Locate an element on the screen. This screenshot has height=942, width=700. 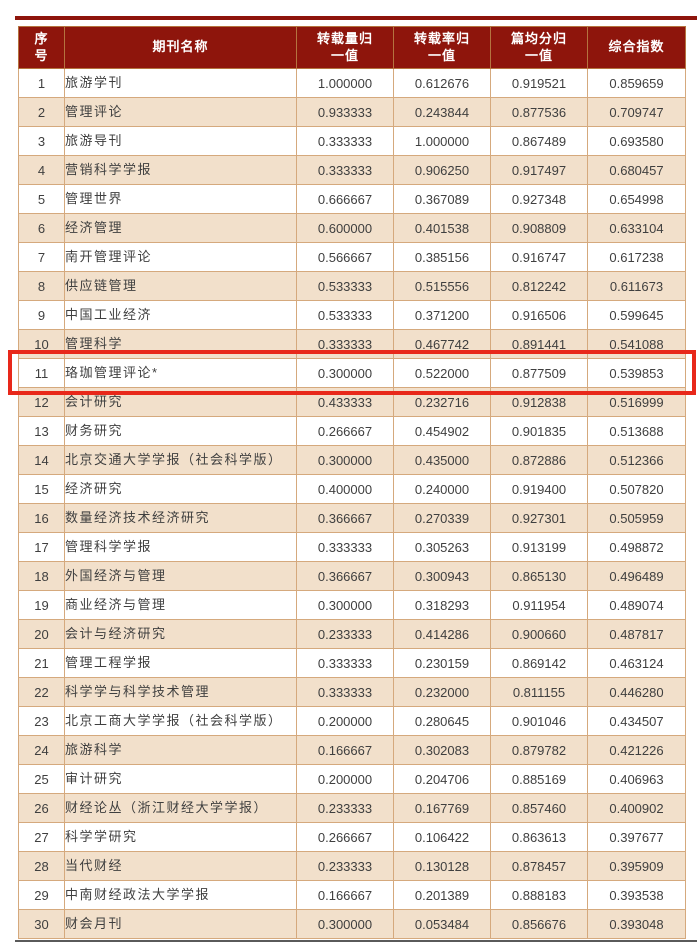
value-cell: 0.878457 is located at coordinates (539, 866).